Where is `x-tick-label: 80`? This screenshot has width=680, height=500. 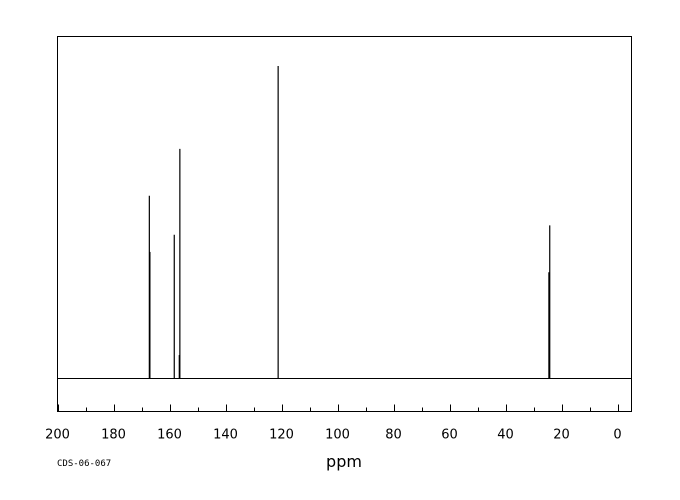
x-tick-label: 80 is located at coordinates (393, 435).